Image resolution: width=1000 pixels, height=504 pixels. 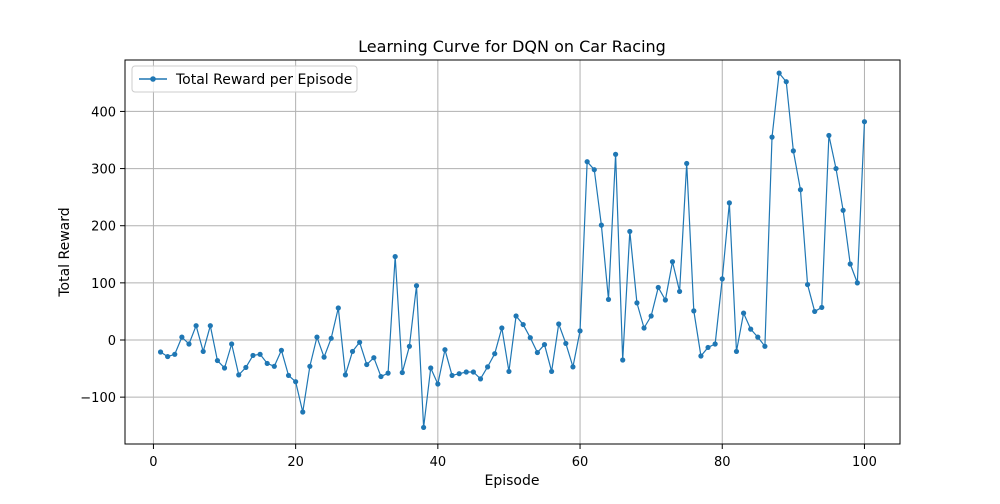 What do you see at coordinates (103, 227) in the screenshot?
I see `y-tick-label: 200` at bounding box center [103, 227].